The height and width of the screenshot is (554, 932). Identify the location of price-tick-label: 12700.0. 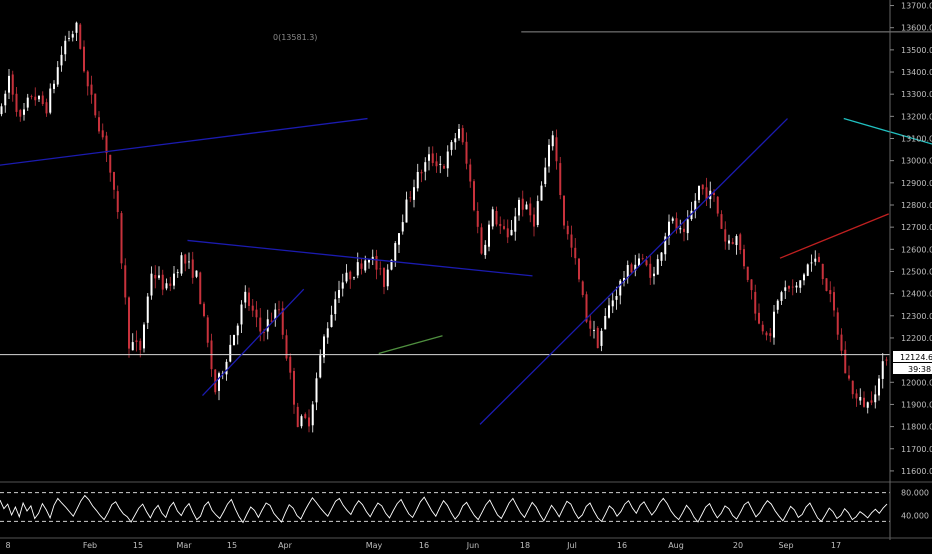
(916, 227).